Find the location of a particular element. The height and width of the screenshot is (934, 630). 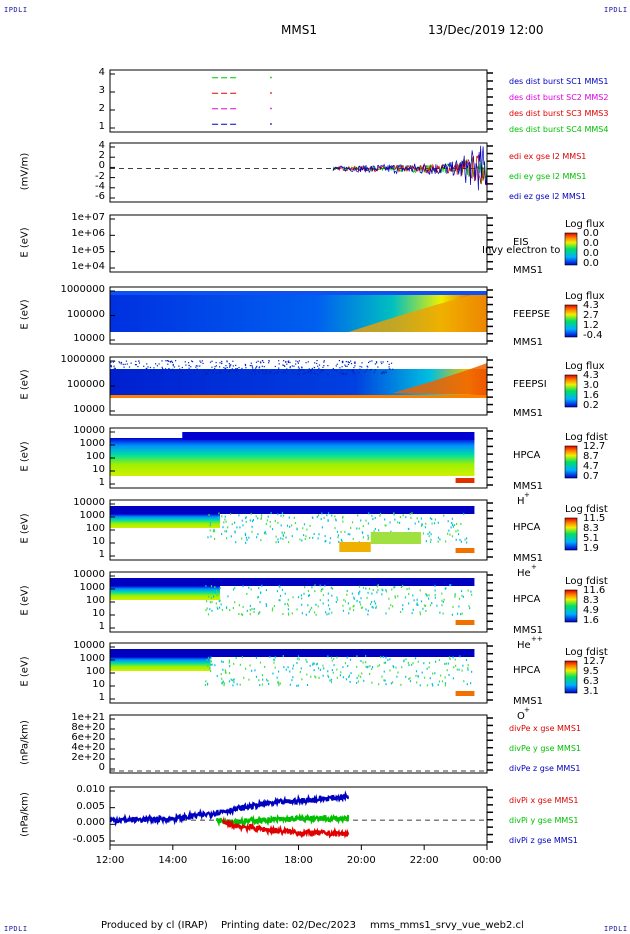

y-tick-label: 1e+07 is located at coordinates (88, 217).